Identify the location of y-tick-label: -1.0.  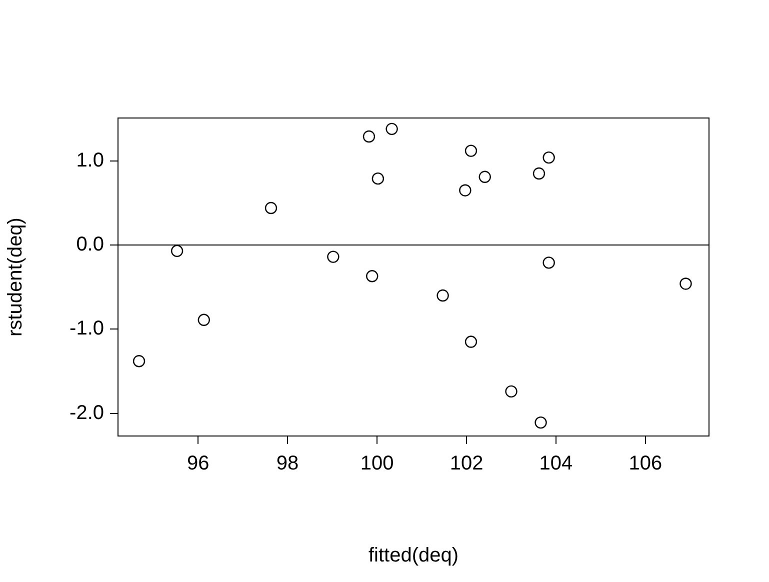
(87, 329).